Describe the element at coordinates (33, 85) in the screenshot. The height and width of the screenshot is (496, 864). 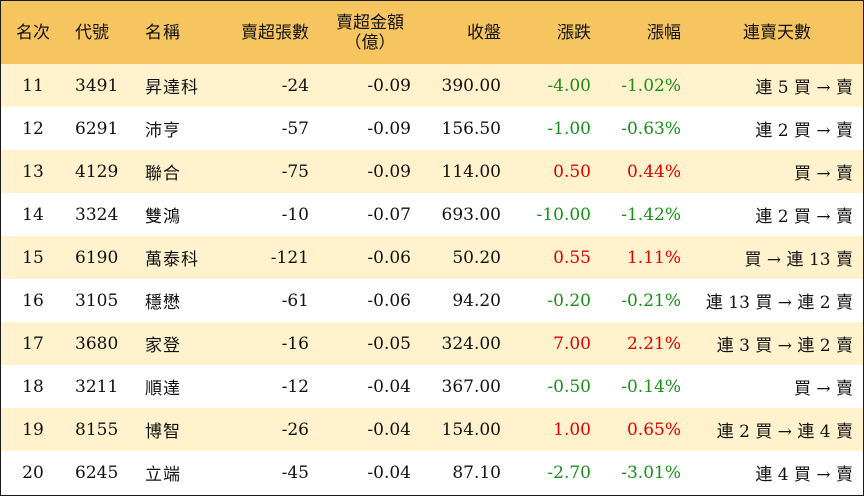
I see `cell-rank: 11` at that location.